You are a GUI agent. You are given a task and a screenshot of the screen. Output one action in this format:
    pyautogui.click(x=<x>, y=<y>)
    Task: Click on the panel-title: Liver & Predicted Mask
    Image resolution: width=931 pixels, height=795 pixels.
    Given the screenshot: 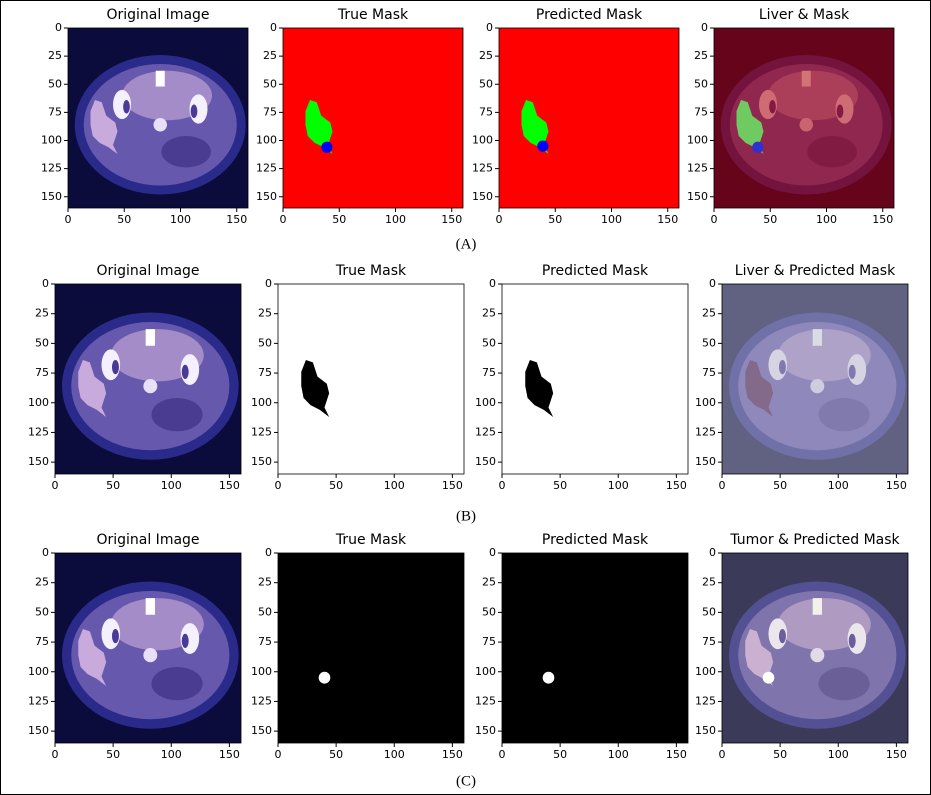 What is the action you would take?
    pyautogui.click(x=815, y=271)
    